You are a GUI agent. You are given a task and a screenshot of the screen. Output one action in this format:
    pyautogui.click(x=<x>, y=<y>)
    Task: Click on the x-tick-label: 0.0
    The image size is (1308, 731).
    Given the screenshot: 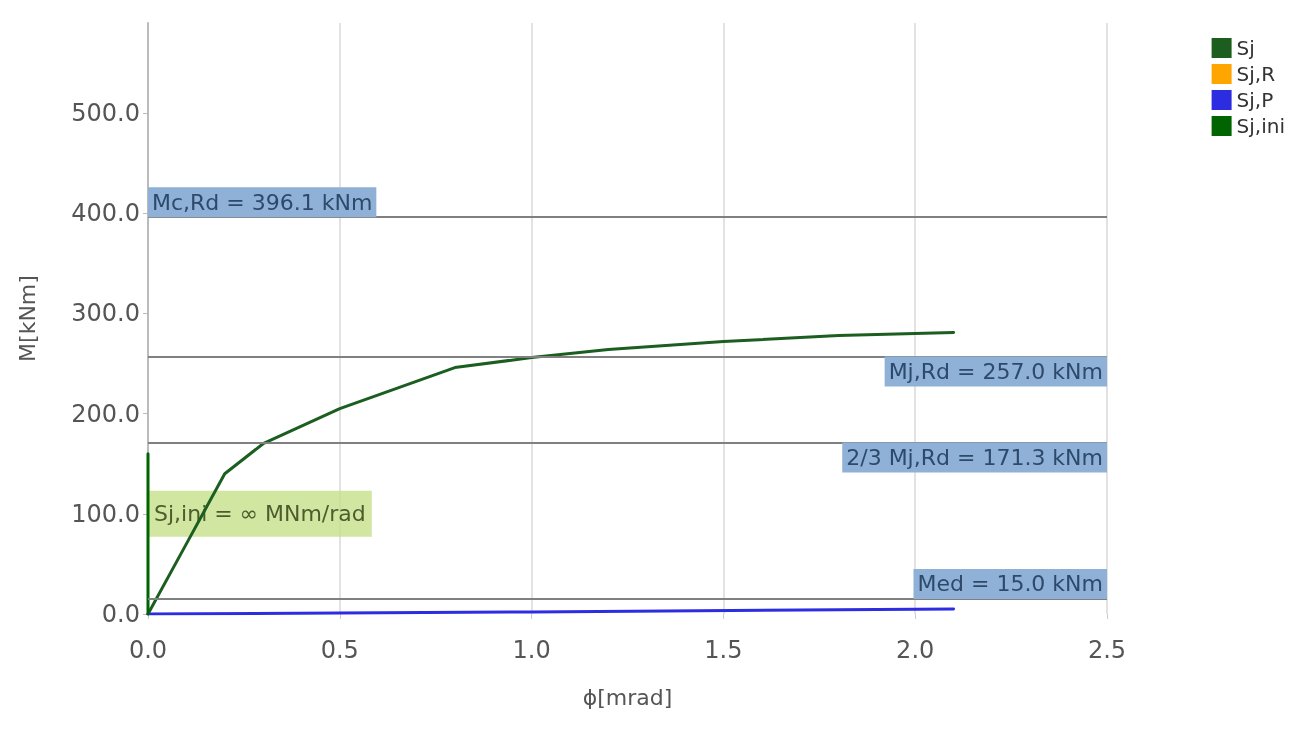 What is the action you would take?
    pyautogui.click(x=148, y=650)
    